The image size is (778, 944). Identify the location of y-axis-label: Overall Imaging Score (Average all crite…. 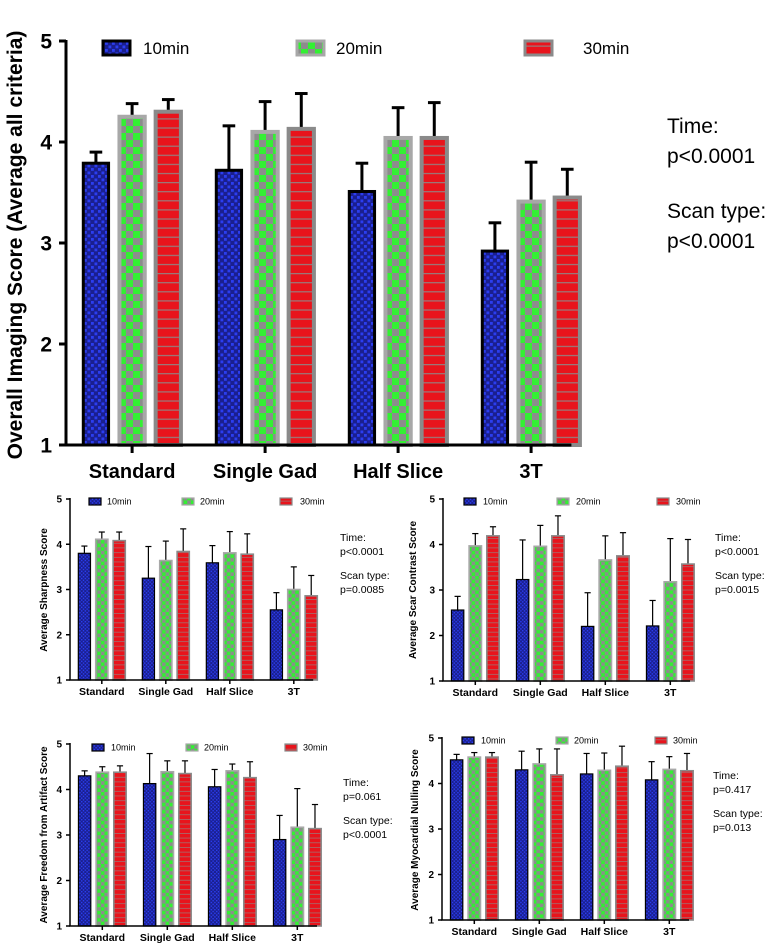
(15, 245).